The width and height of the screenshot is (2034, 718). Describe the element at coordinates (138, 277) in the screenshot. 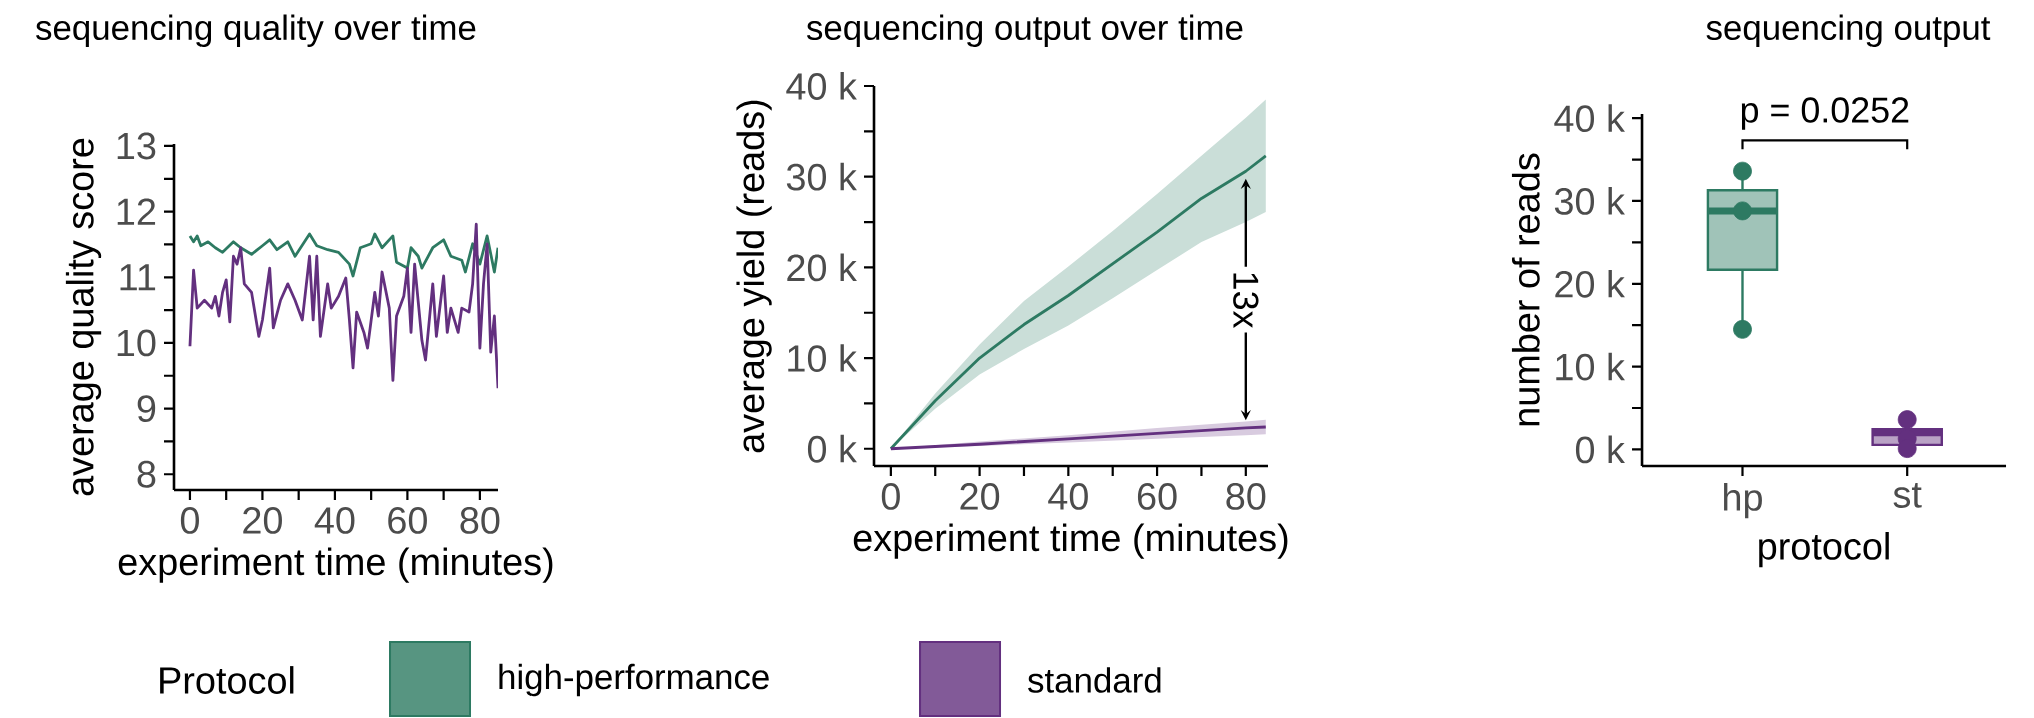

I see `y-tick-label: 11` at that location.